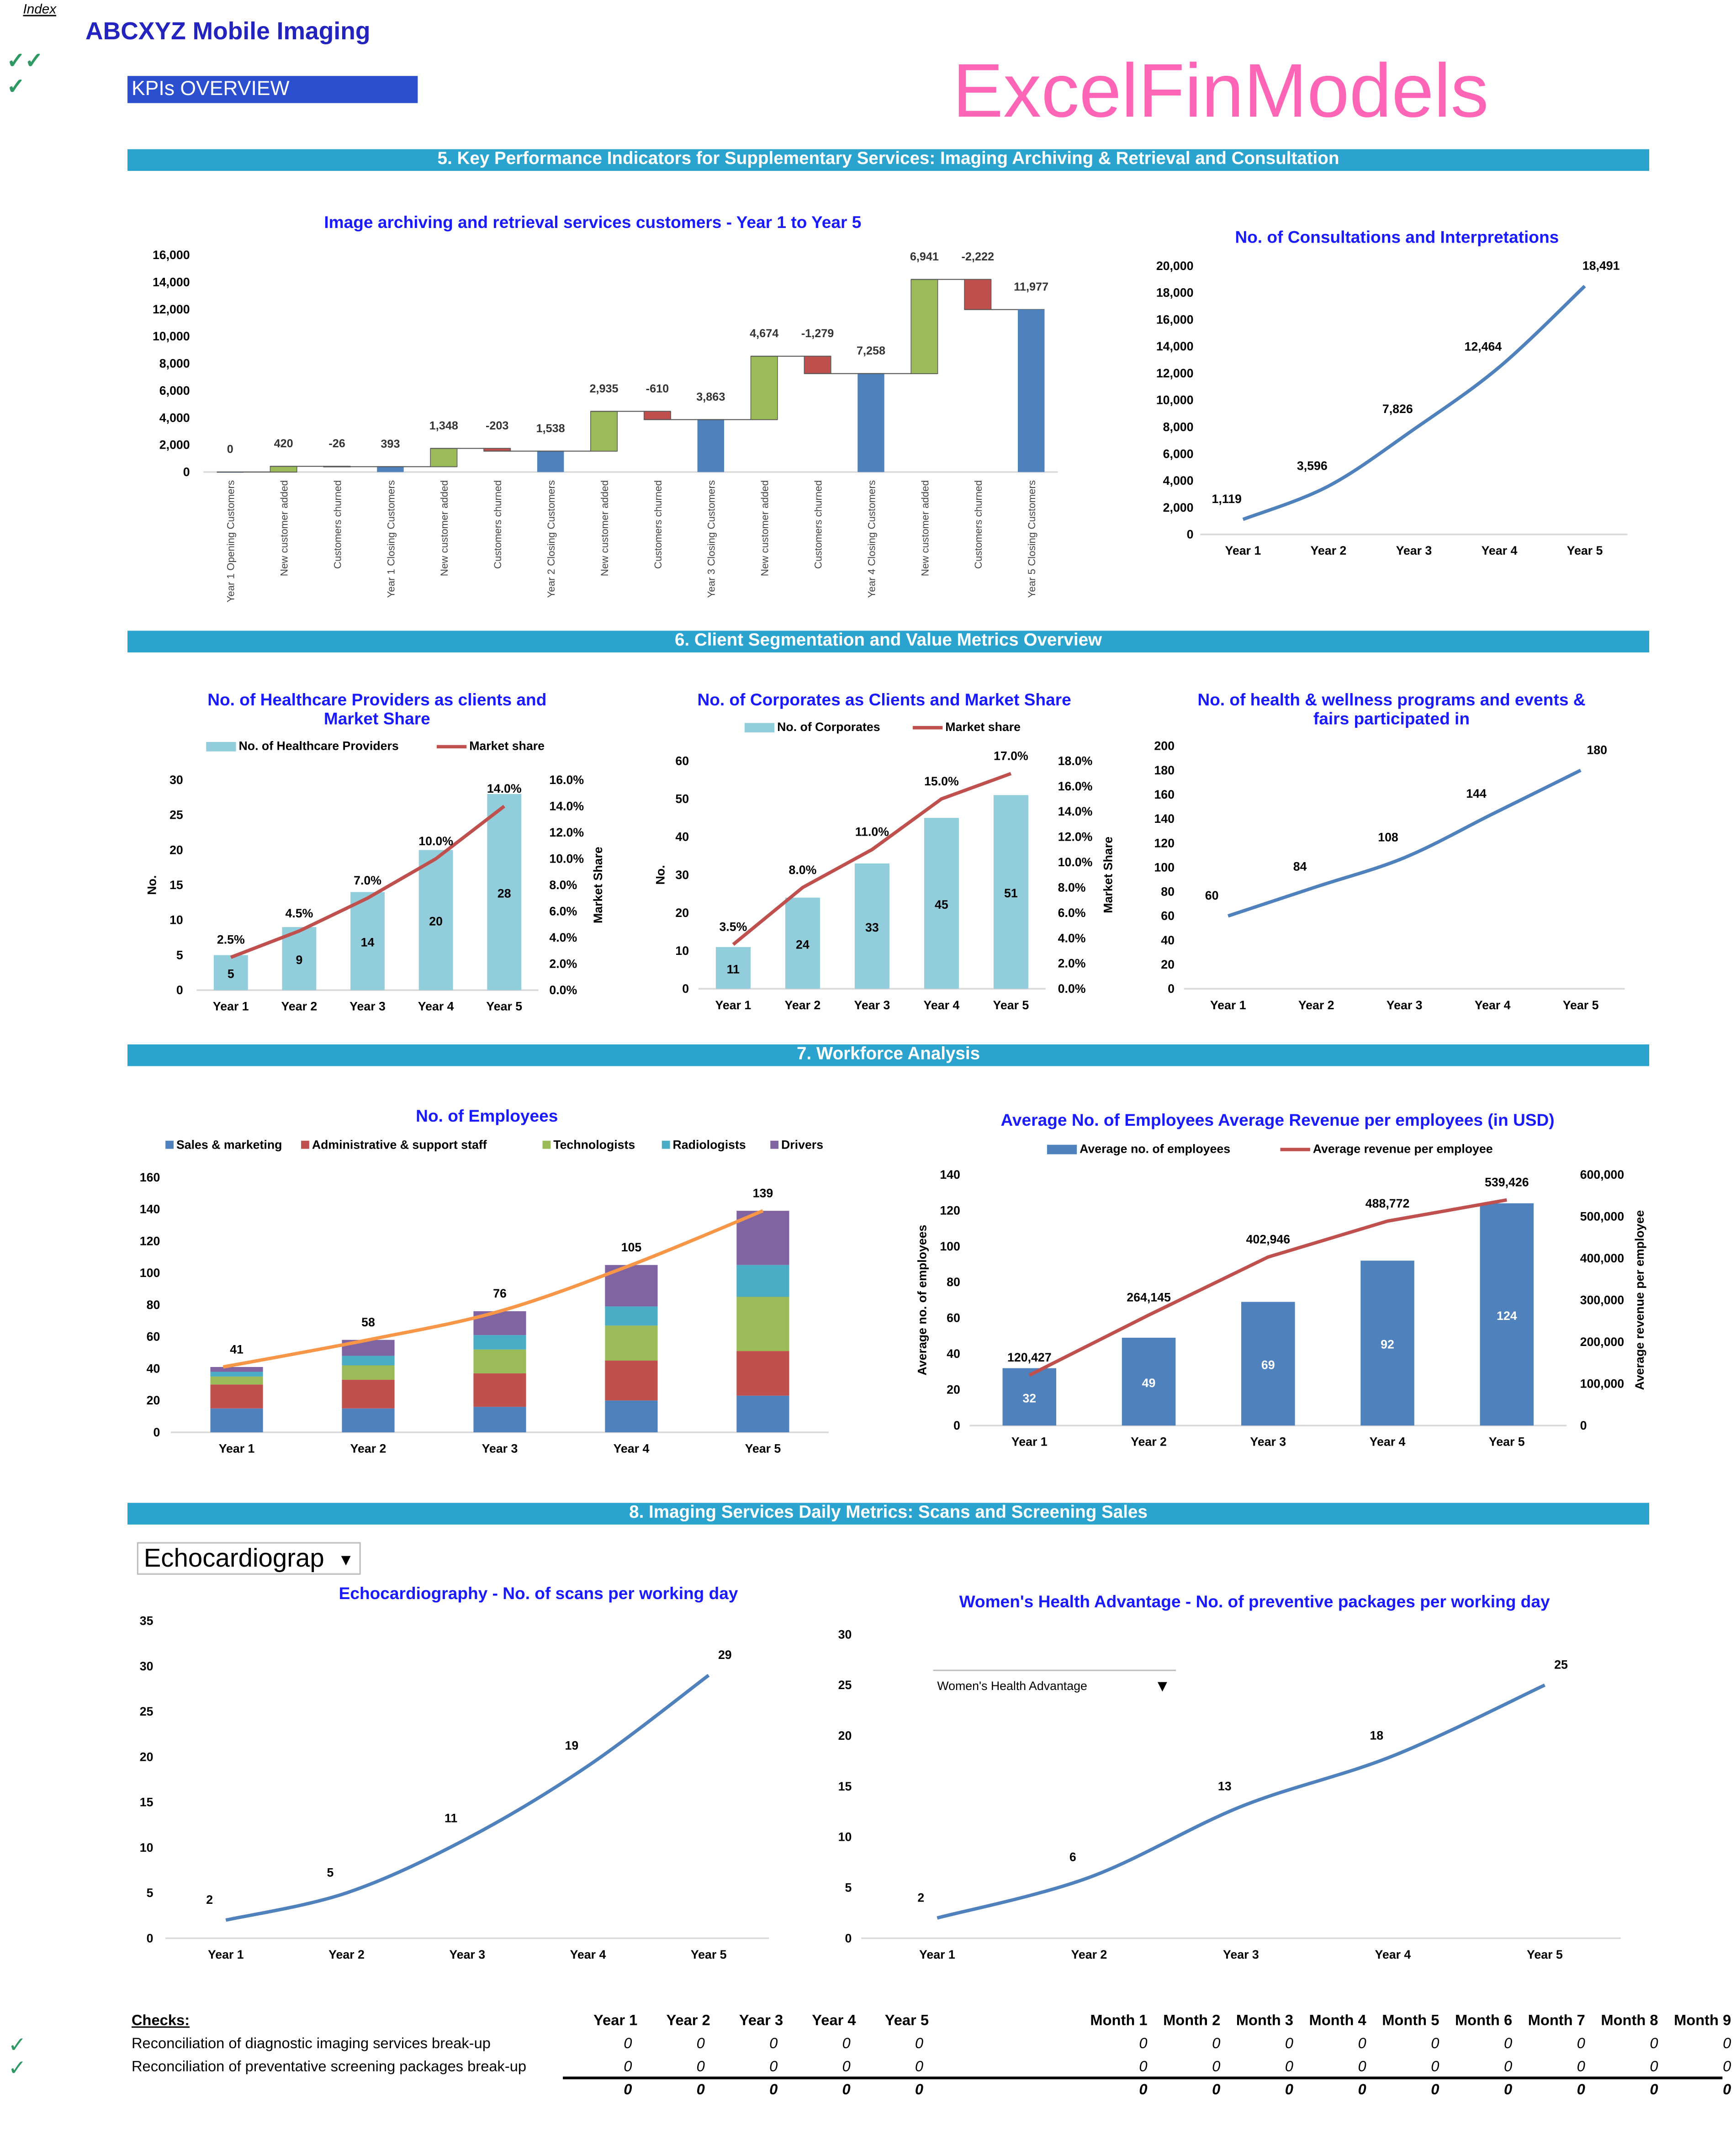  I want to click on line-value-label: 10.0%, so click(435, 841).